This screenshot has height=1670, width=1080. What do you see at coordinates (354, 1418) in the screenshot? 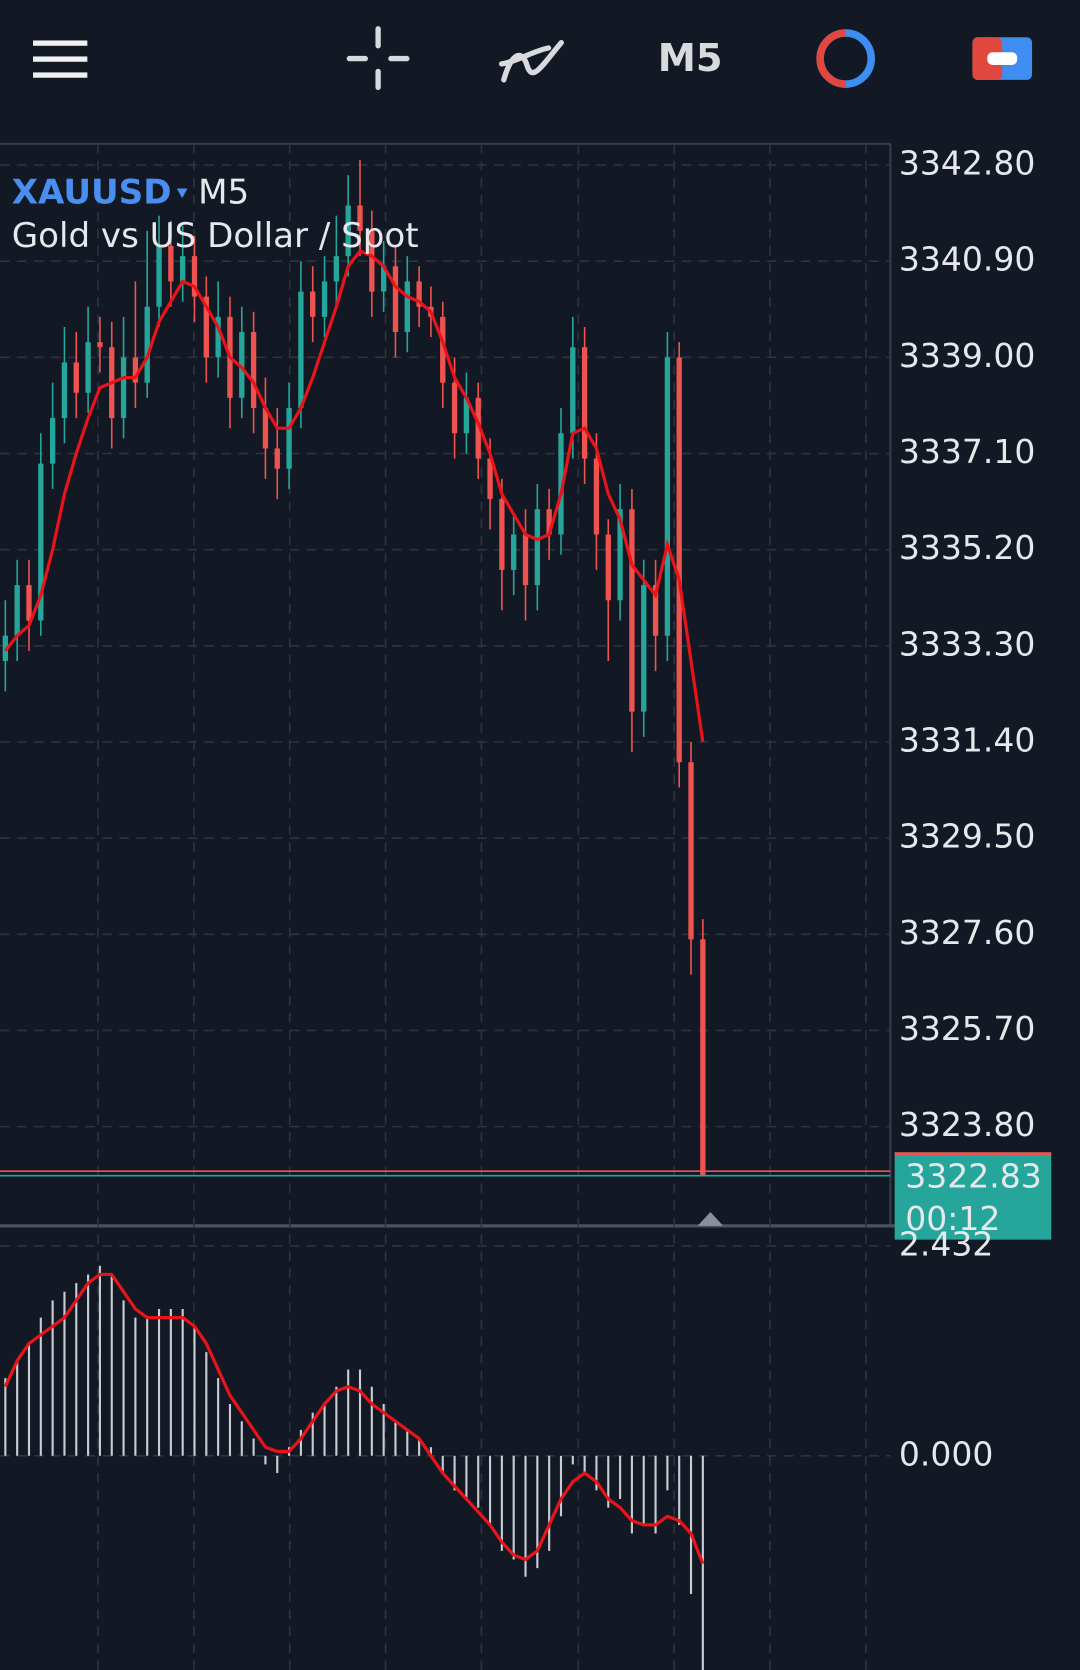
I see `signal-line` at bounding box center [354, 1418].